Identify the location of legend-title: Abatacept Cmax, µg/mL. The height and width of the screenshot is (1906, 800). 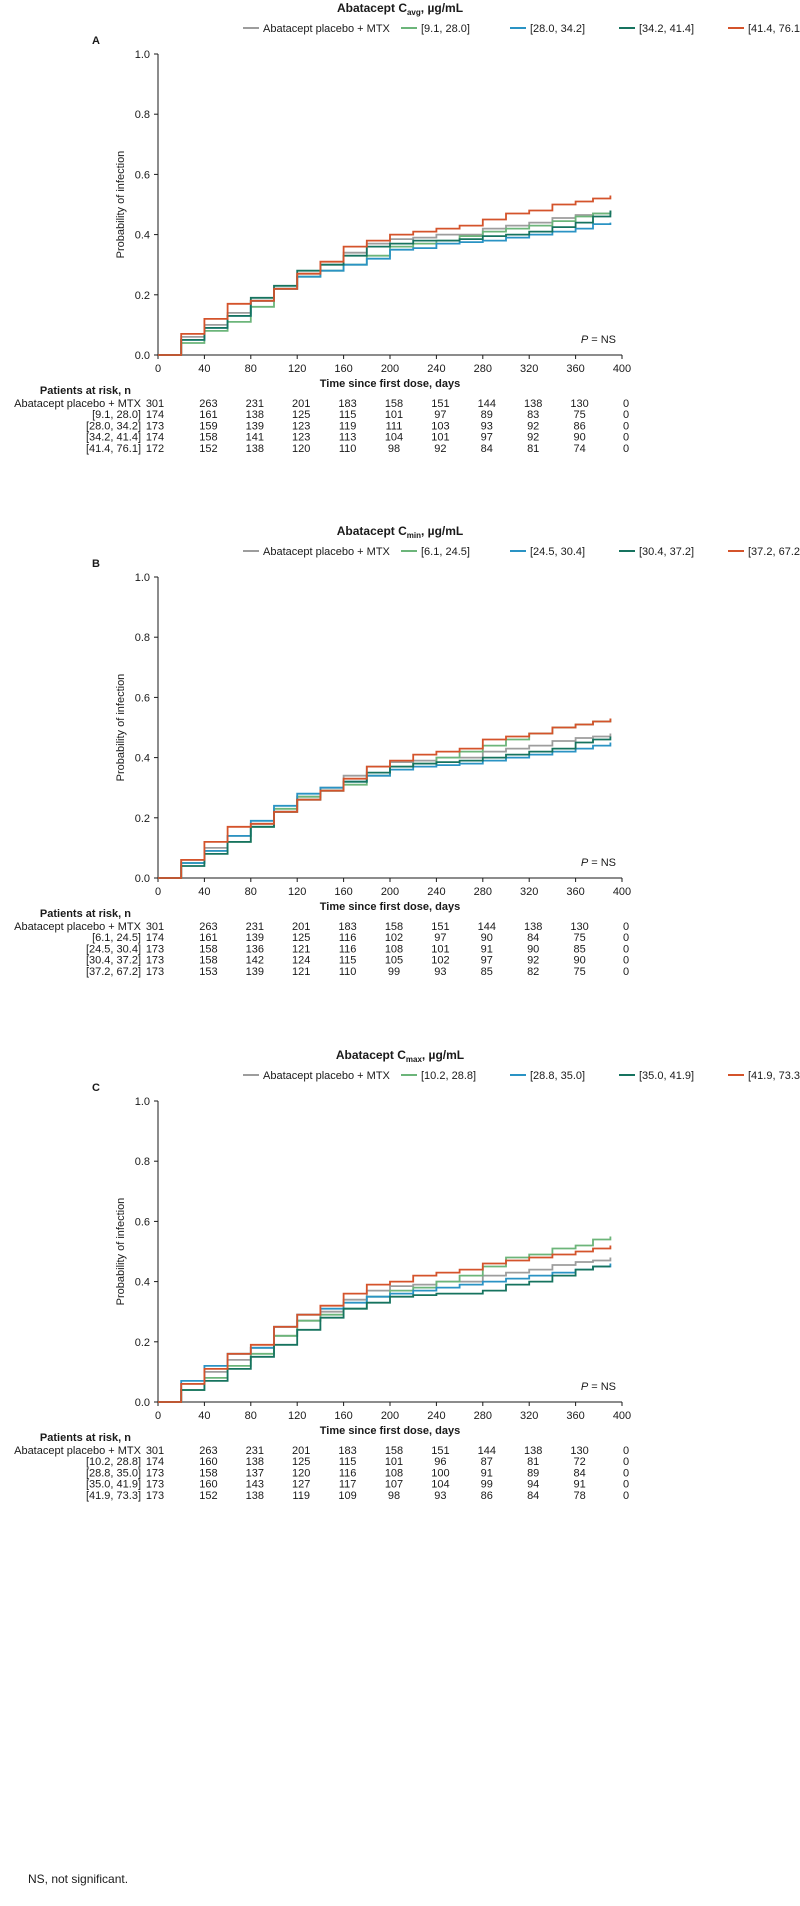
(400, 1056).